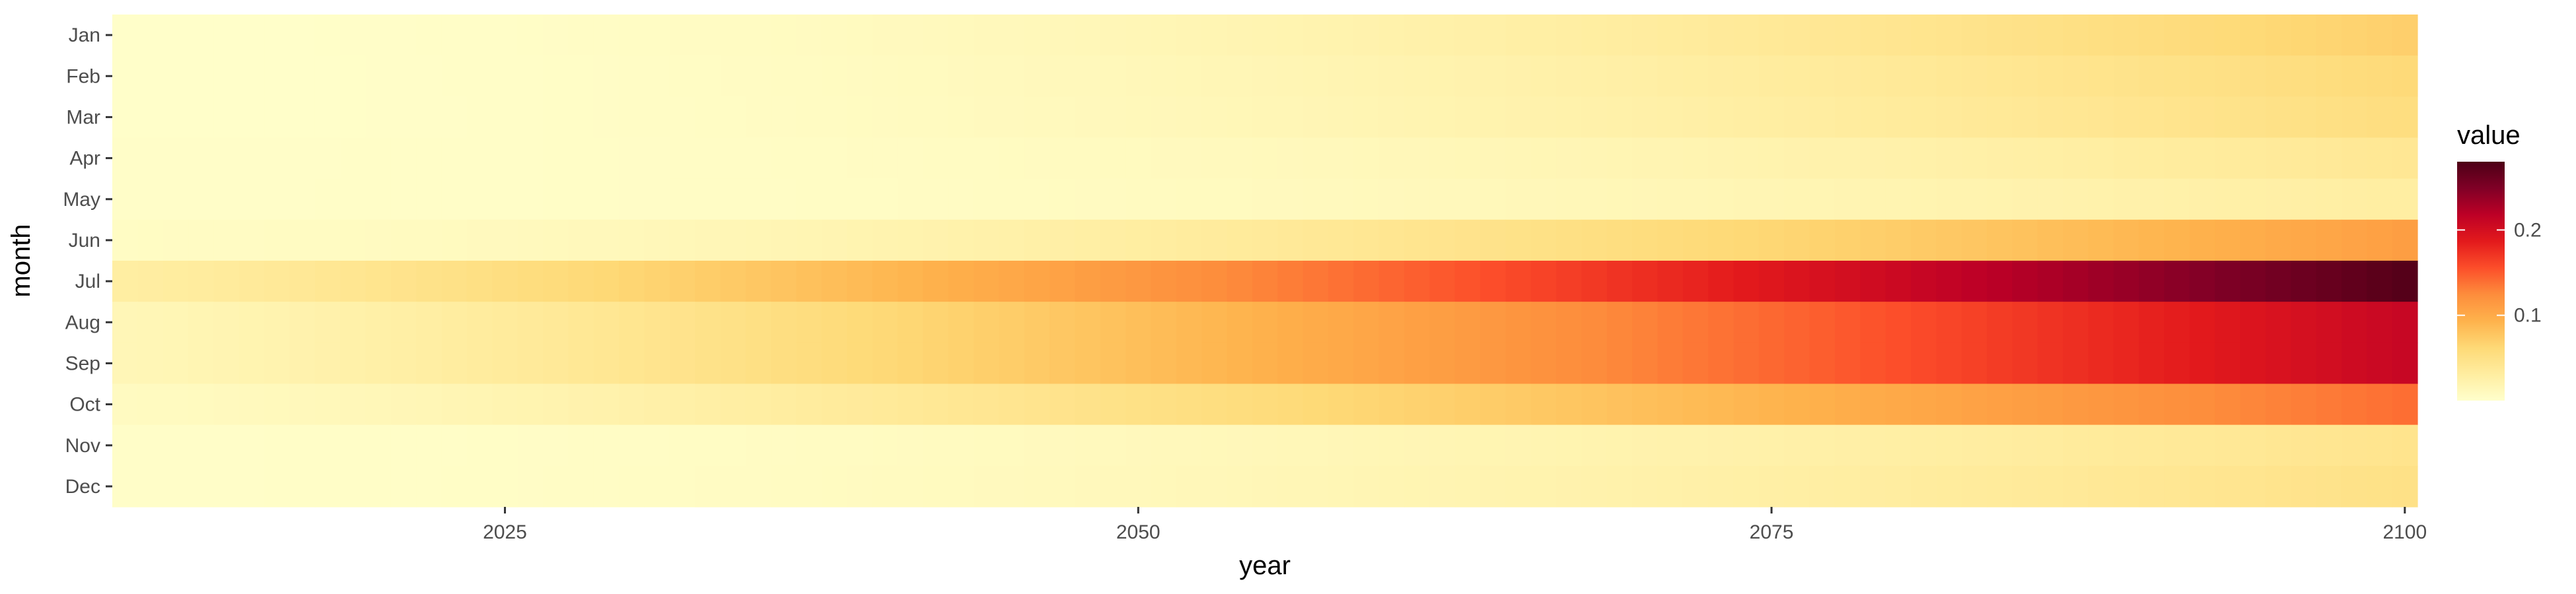 The height and width of the screenshot is (594, 2576). I want to click on legend-ticks: 0.1 0.2, so click(2499, 273).